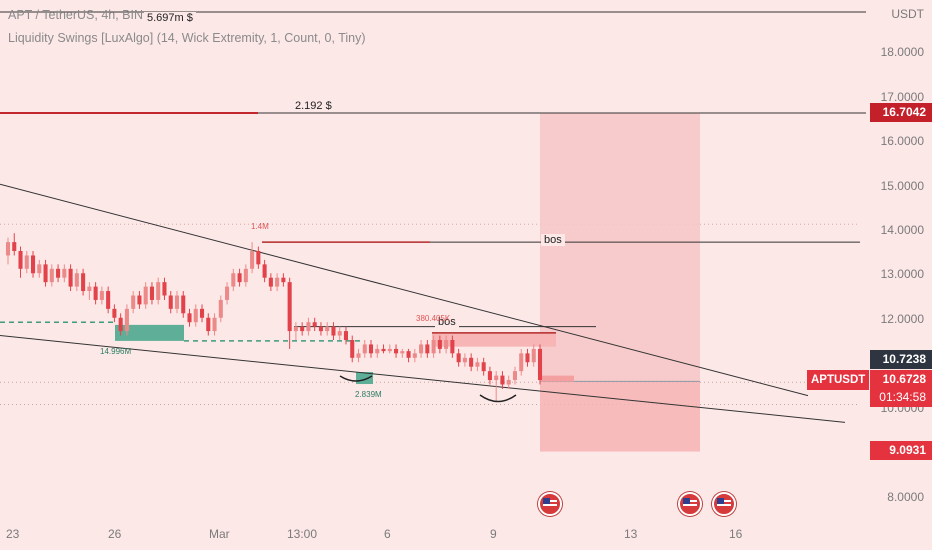 This screenshot has height=550, width=932. I want to click on liquidity-high-box, so click(557, 378).